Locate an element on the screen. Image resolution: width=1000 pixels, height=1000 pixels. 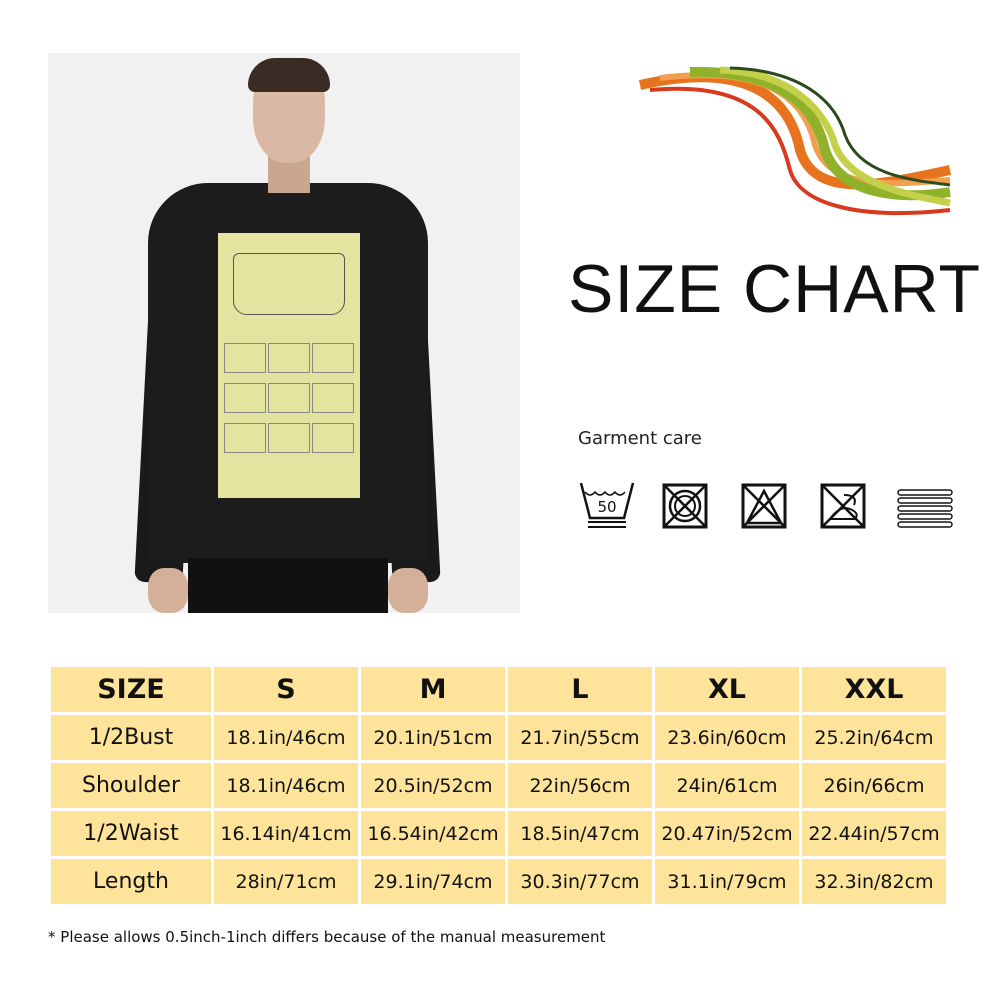
table-cell: 29.1in/74cm is located at coordinates (433, 881).